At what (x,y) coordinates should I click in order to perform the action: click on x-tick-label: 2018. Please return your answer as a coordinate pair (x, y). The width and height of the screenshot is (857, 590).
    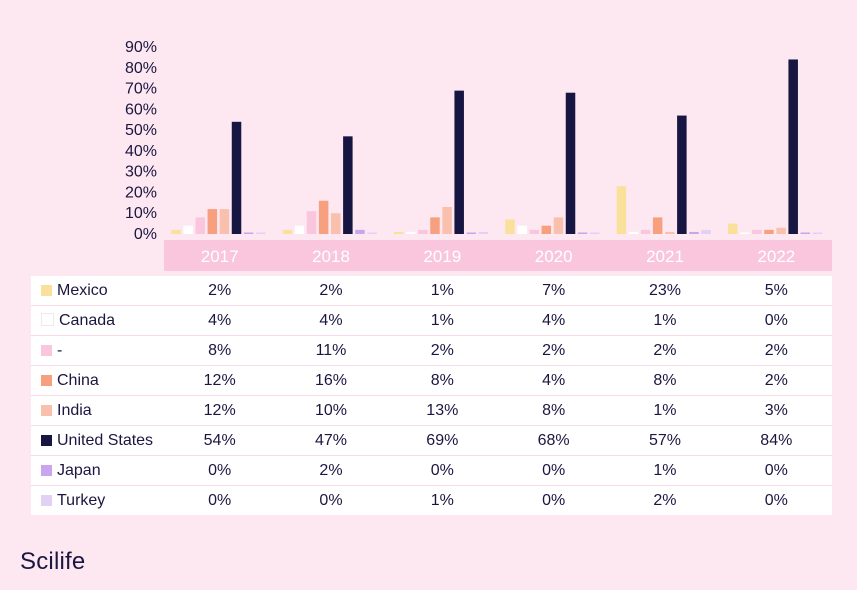
    Looking at the image, I should click on (331, 256).